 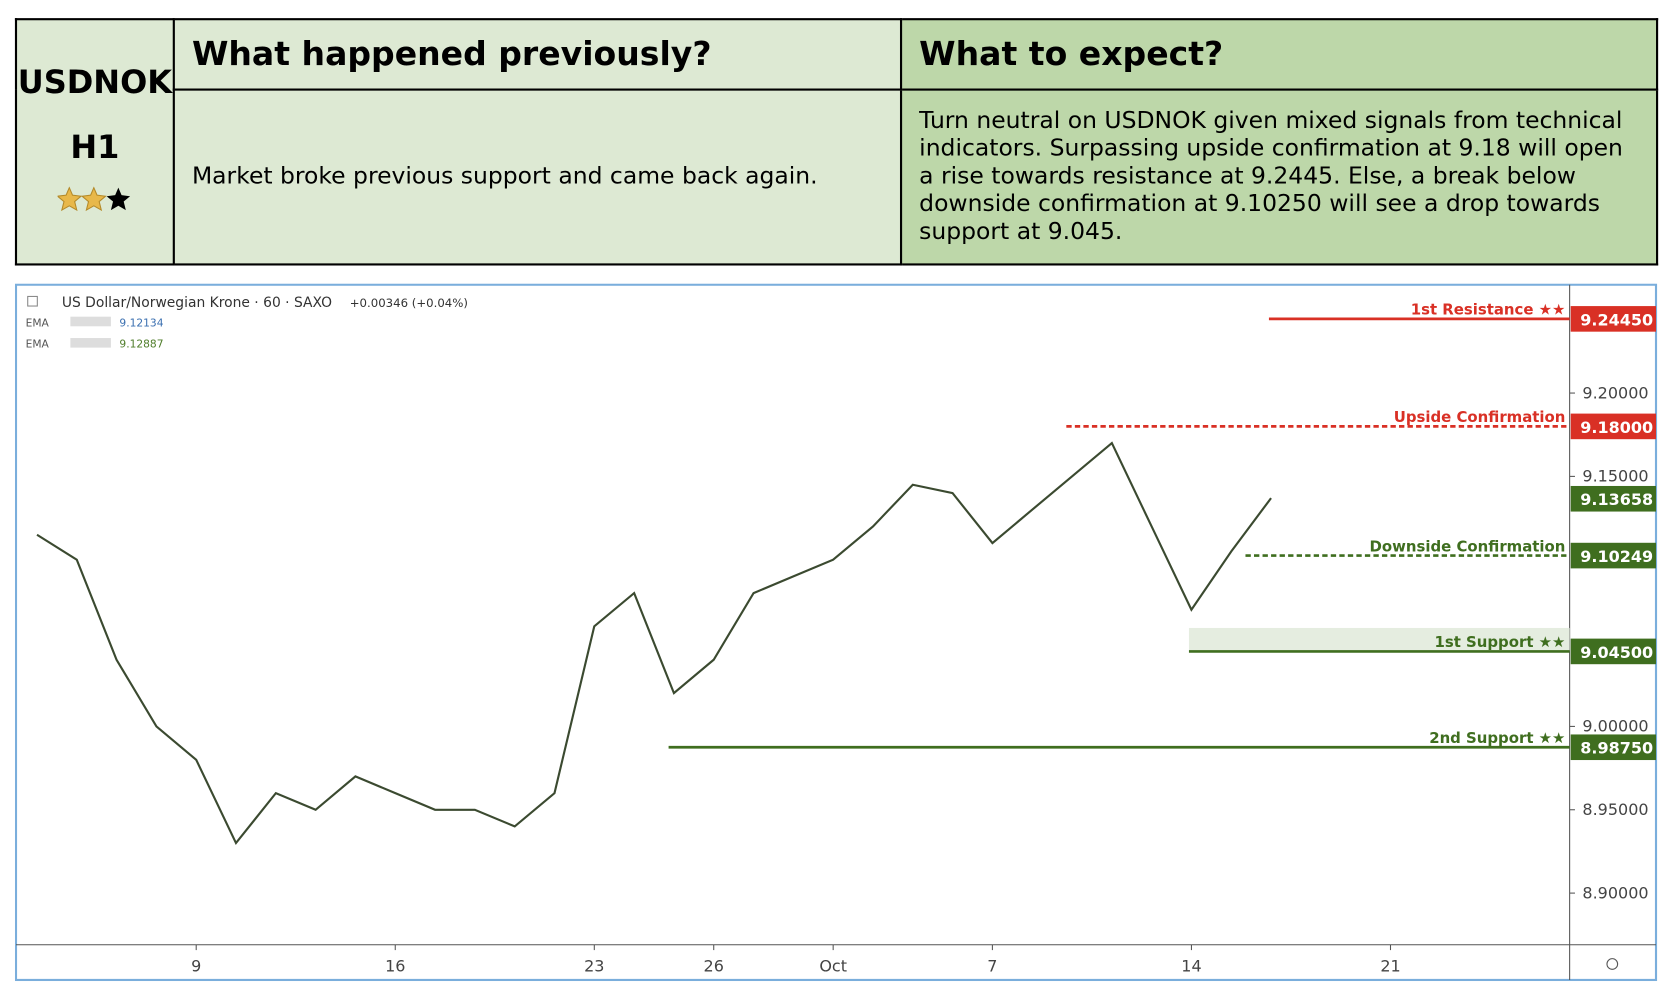 What do you see at coordinates (409, 303) in the screenshot?
I see `price-change: +0.00346 (+0.04%)` at bounding box center [409, 303].